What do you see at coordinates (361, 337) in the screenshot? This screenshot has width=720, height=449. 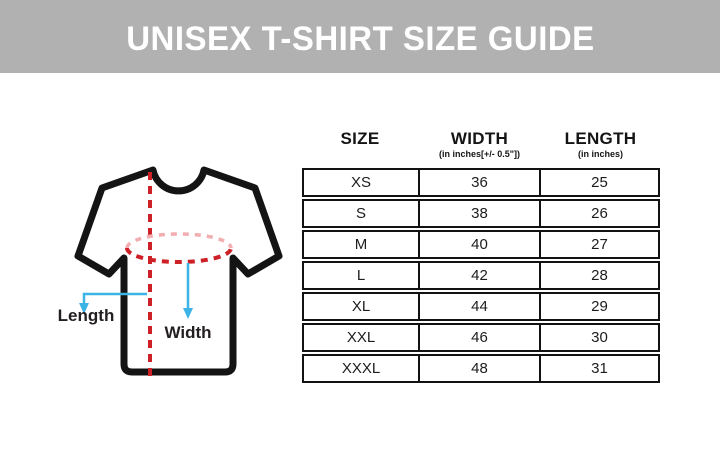 I see `cell-size: XXL` at bounding box center [361, 337].